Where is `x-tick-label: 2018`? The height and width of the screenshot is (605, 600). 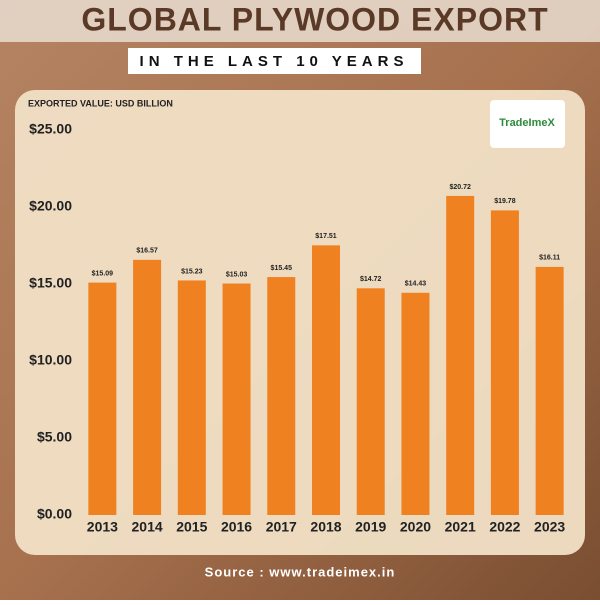
x-tick-label: 2018 is located at coordinates (325, 527).